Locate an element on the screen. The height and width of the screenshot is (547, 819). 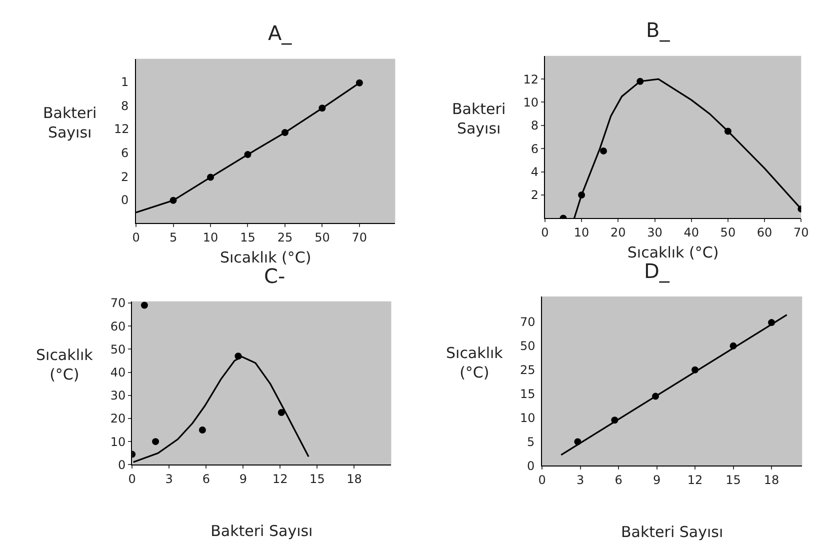
x-tick-label: 40 is located at coordinates (691, 233).